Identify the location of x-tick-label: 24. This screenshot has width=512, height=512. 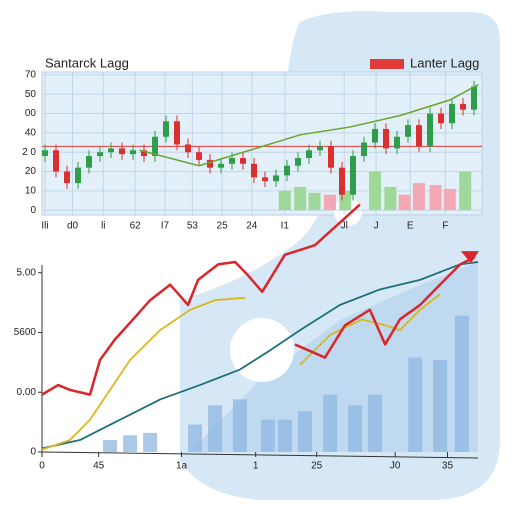
(252, 226).